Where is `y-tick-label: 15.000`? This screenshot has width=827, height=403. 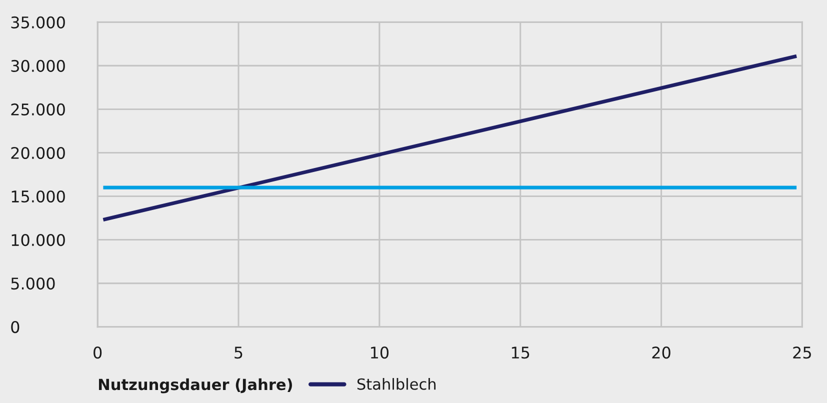
y-tick-label: 15.000 is located at coordinates (38, 196).